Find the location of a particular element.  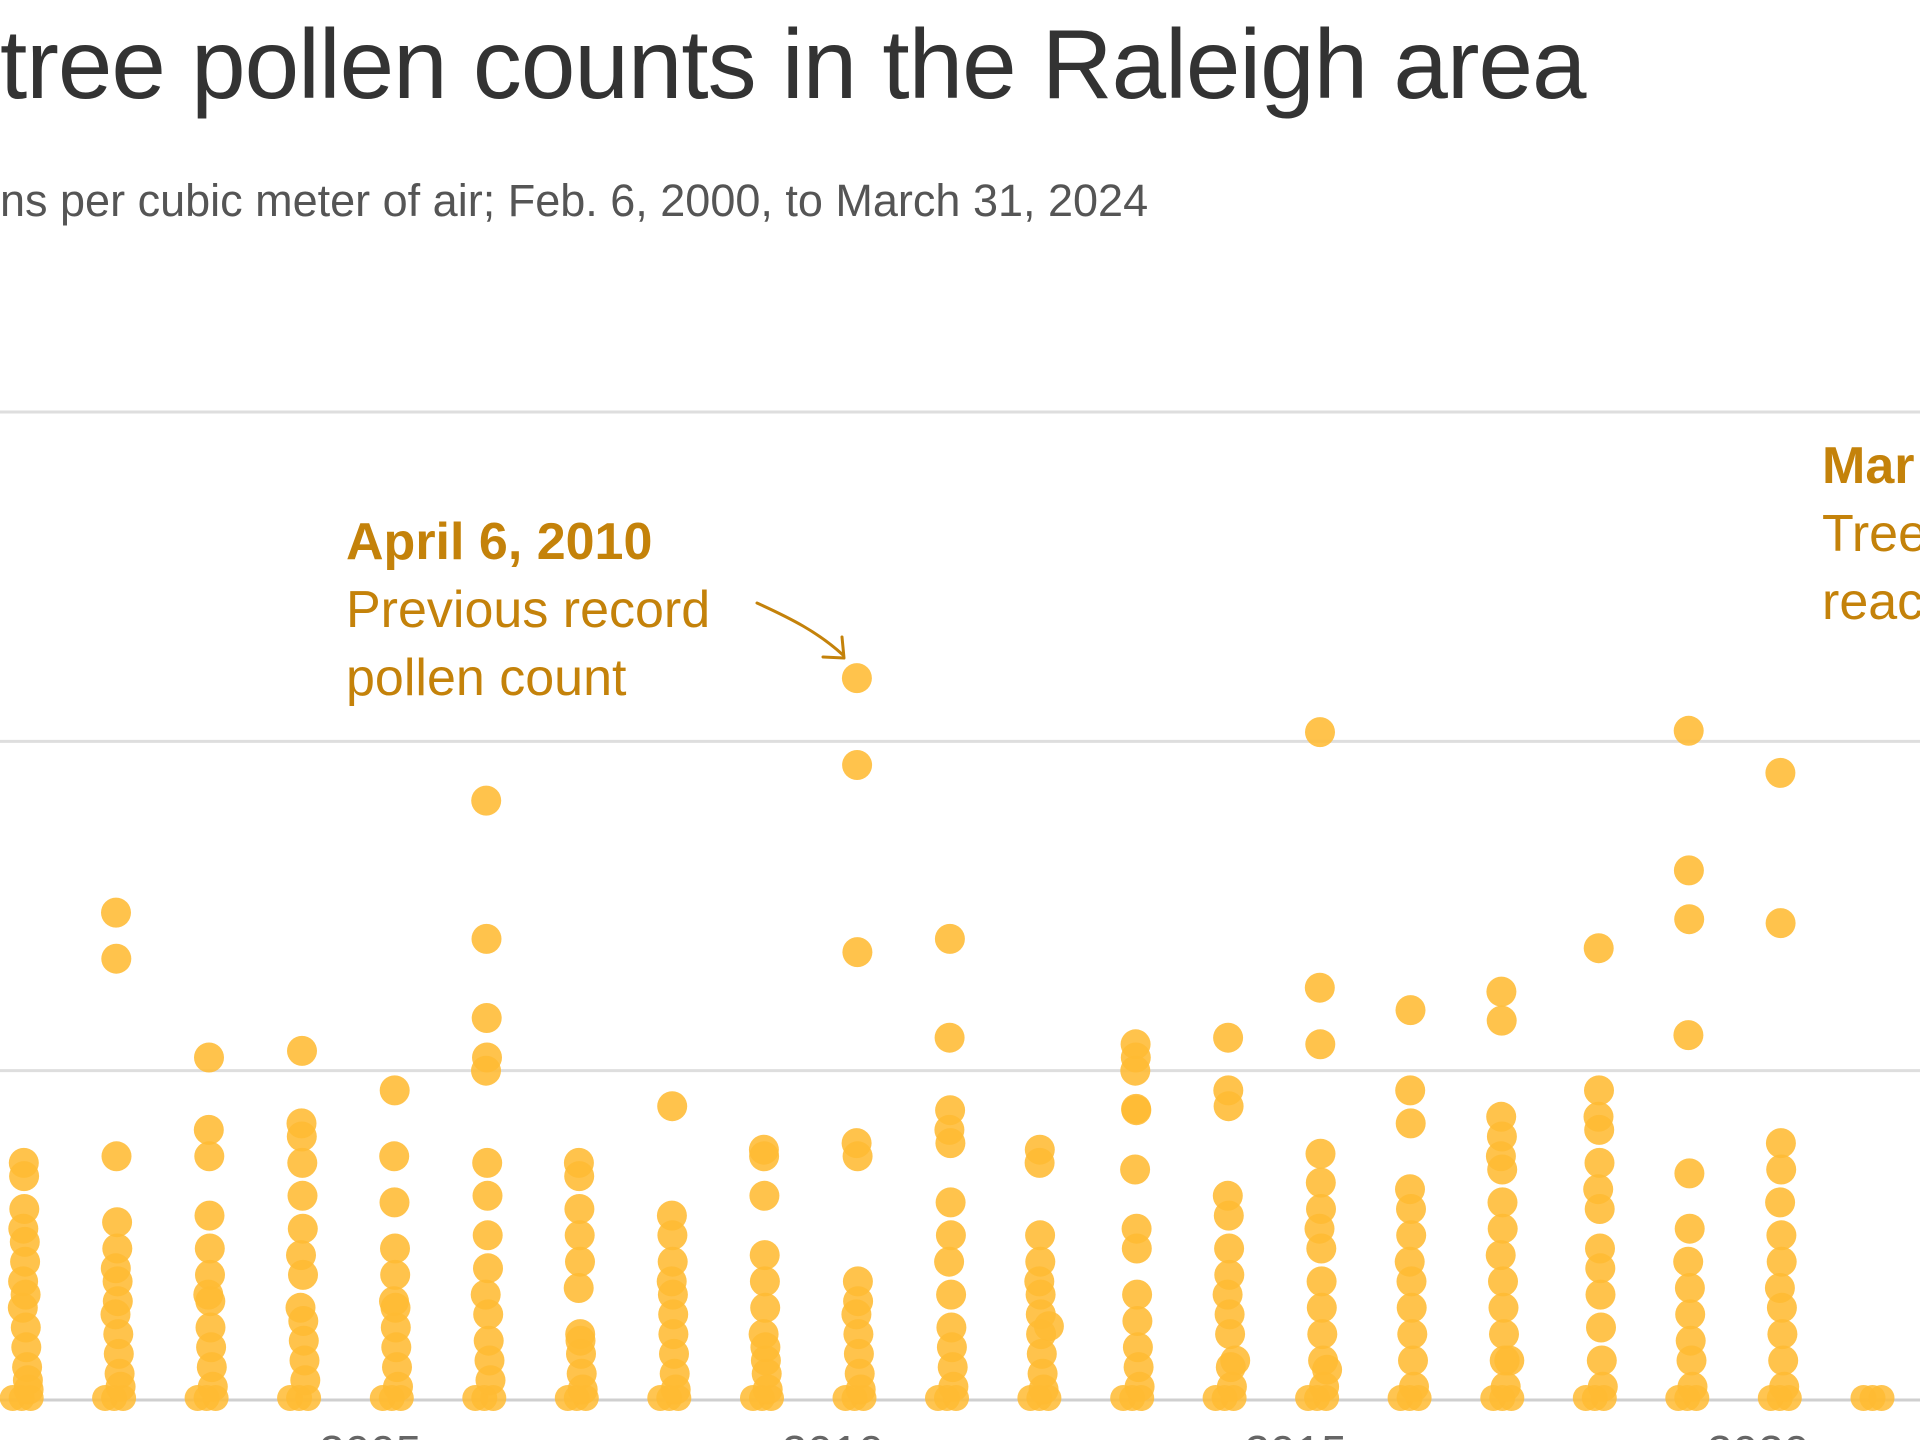

x-tick-label: 2010 is located at coordinates (833, 1433).